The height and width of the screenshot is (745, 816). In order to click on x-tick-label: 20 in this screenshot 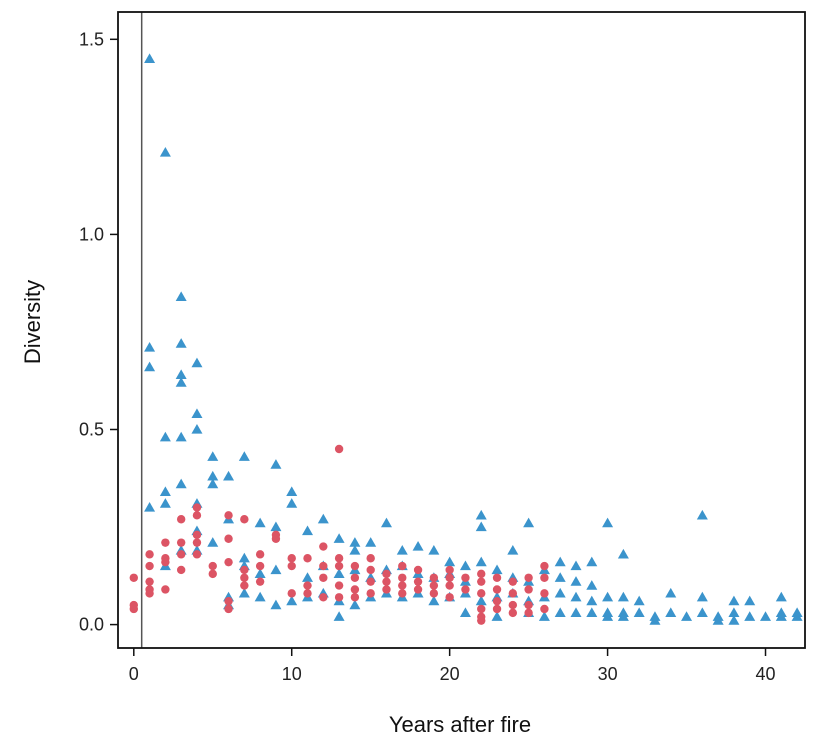, I will do `click(450, 674)`.